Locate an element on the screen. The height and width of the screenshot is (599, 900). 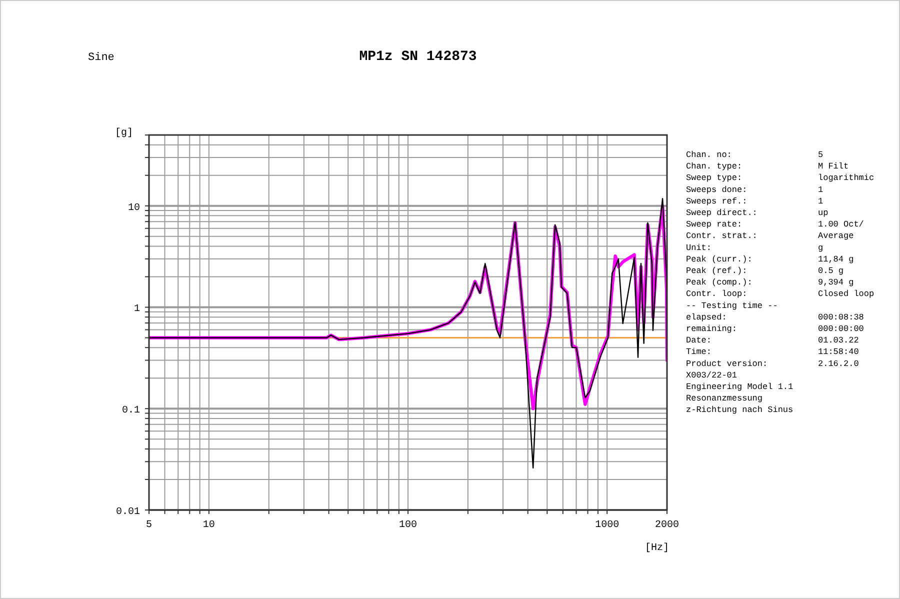
text: Peak (ref.): 0.5 g is located at coordinates (765, 271).